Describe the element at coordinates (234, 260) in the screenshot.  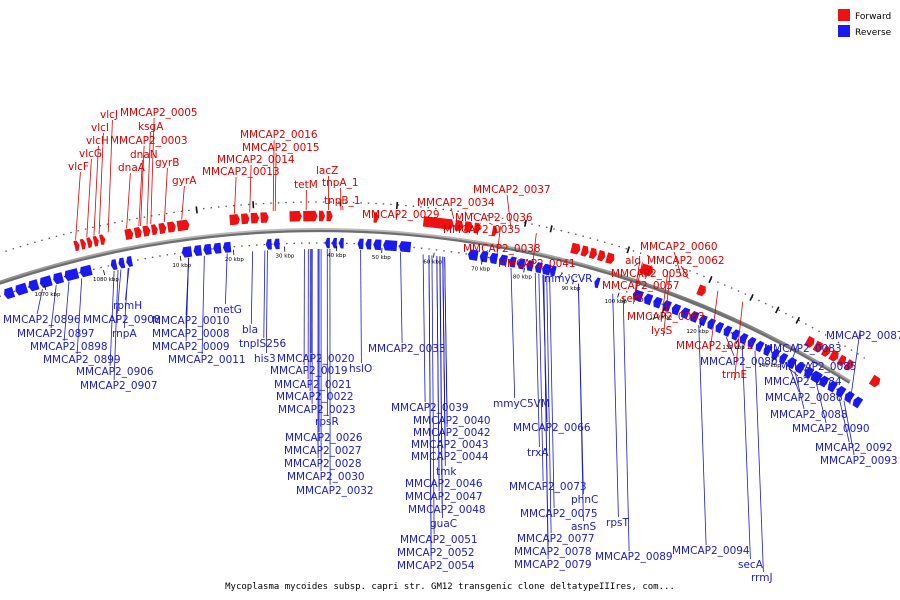
I see `kbp-tick-label: 20 kbp` at that location.